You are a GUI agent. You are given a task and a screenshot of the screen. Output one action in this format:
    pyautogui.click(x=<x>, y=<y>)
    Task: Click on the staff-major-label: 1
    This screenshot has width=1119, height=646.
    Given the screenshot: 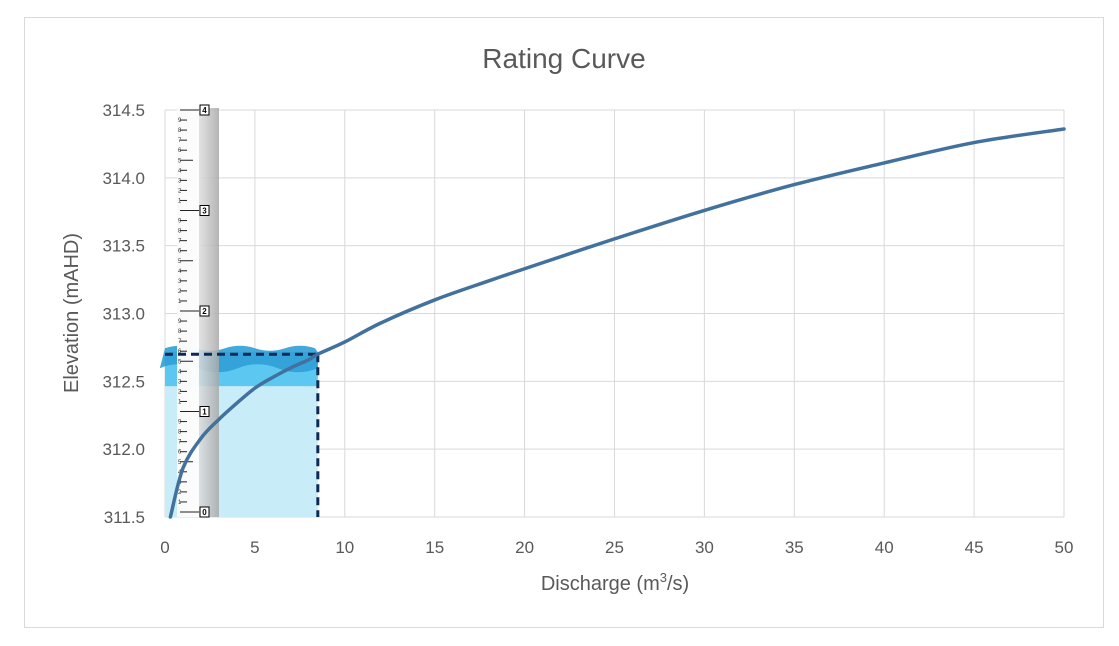 What is the action you would take?
    pyautogui.click(x=204, y=412)
    